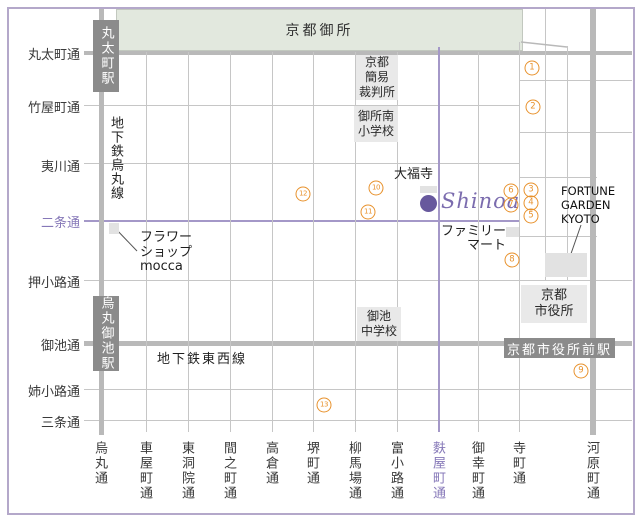 The width and height of the screenshot is (640, 520). What do you see at coordinates (53, 283) in the screenshot?
I see `street-label-oshikoji-dori: 押小路通` at bounding box center [53, 283].